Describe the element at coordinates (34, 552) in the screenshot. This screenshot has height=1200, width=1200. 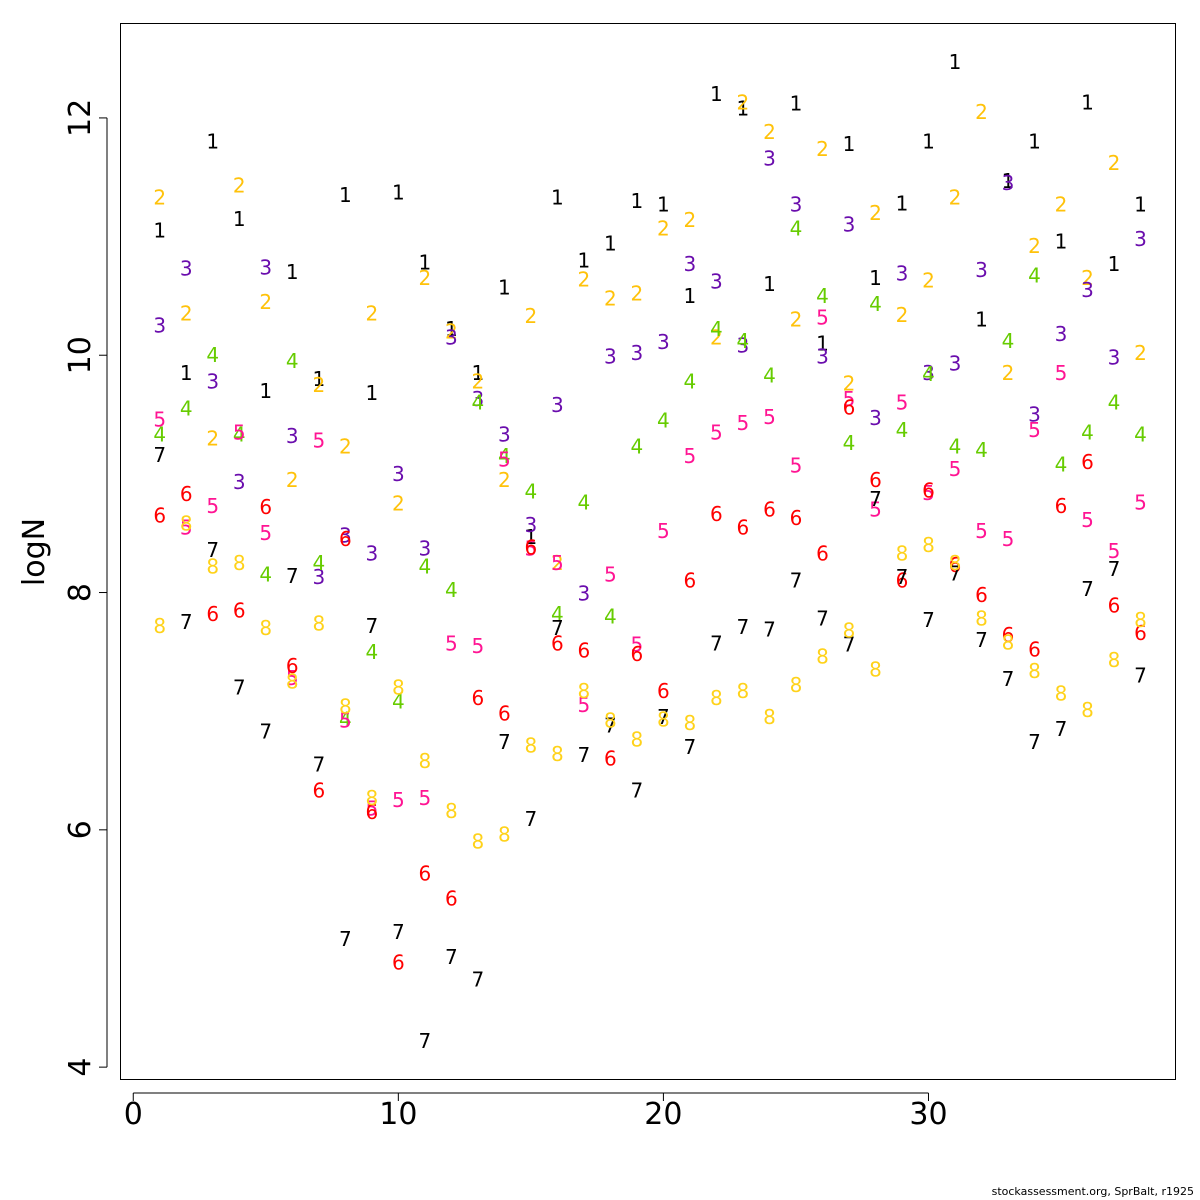
I see `y-axis-title: logN` at that location.